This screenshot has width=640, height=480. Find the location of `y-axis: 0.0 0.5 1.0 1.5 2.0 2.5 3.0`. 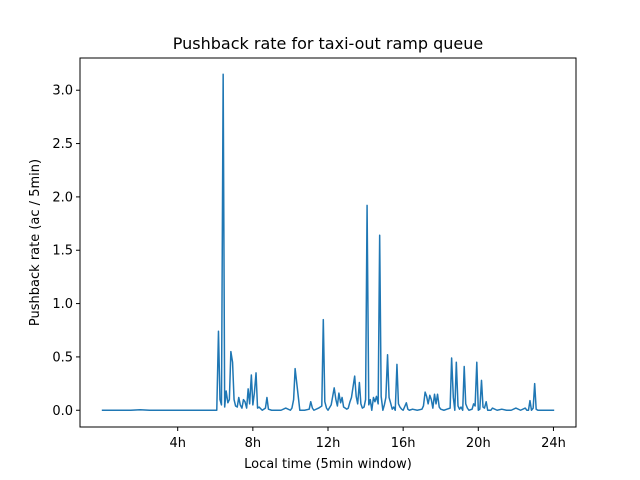

y-axis: 0.0 0.5 1.0 1.5 2.0 2.5 3.0 is located at coordinates (66, 251).